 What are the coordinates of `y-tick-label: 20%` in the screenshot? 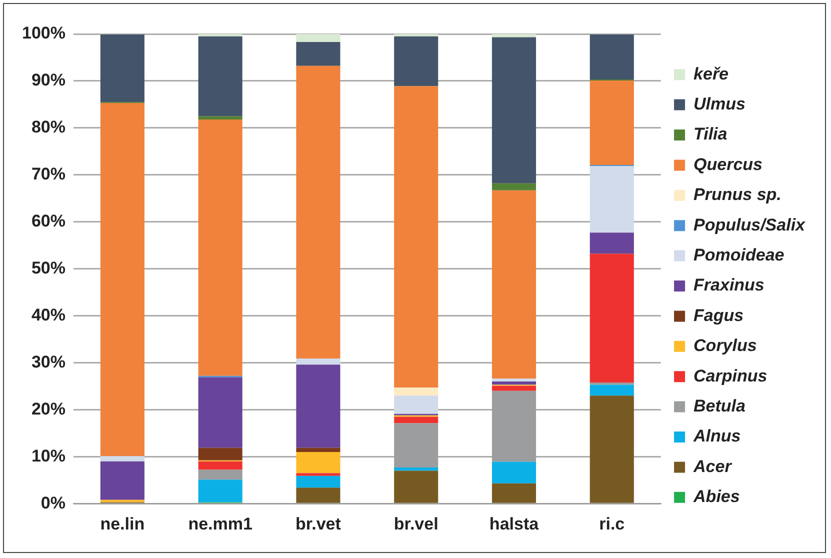 It's located at (48, 408).